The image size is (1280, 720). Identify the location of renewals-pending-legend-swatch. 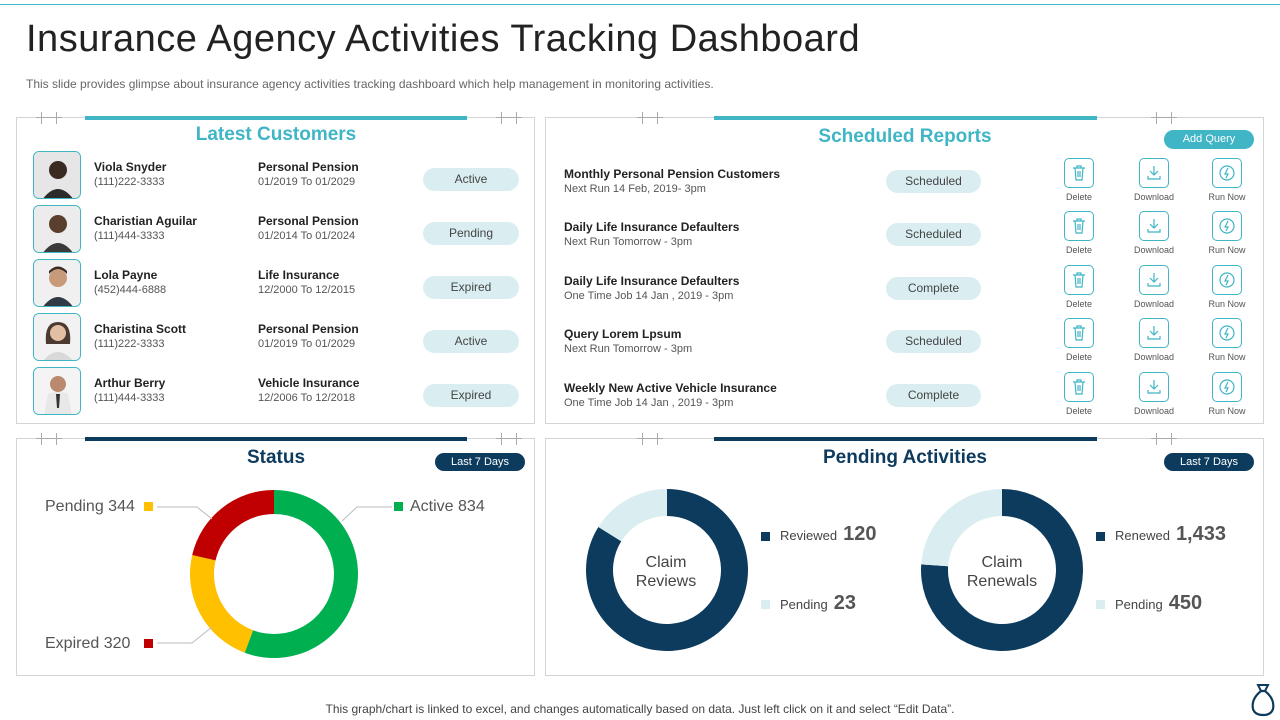
(1100, 604).